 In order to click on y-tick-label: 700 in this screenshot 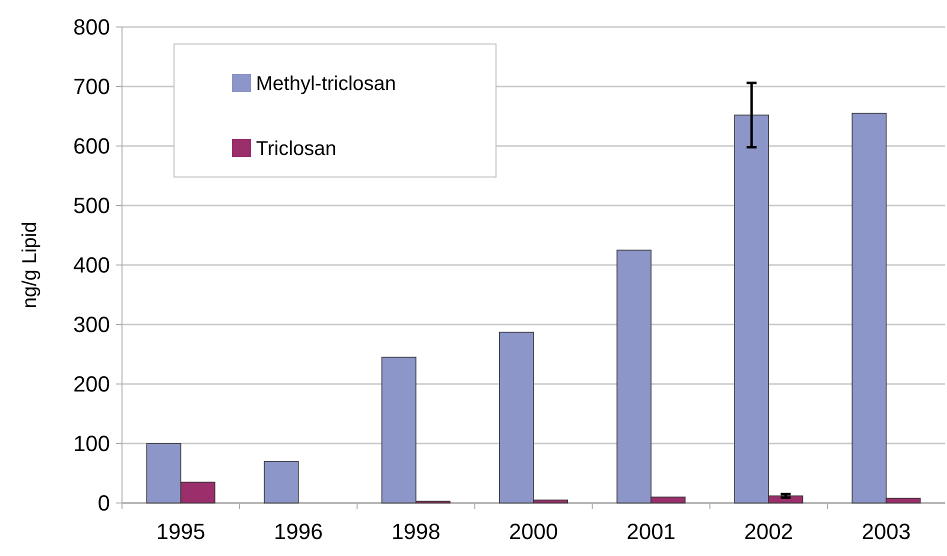, I will do `click(91, 87)`.